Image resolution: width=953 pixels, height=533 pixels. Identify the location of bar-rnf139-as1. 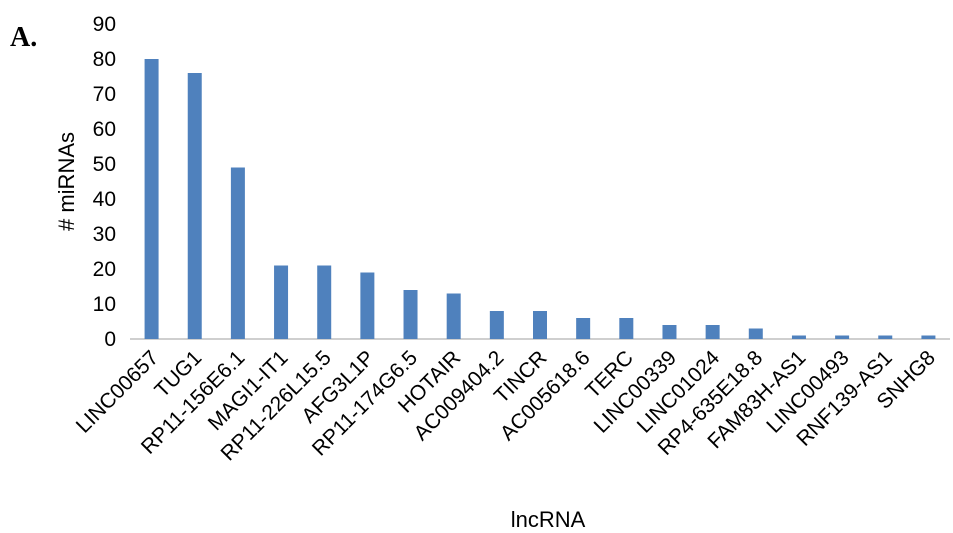
(885, 337).